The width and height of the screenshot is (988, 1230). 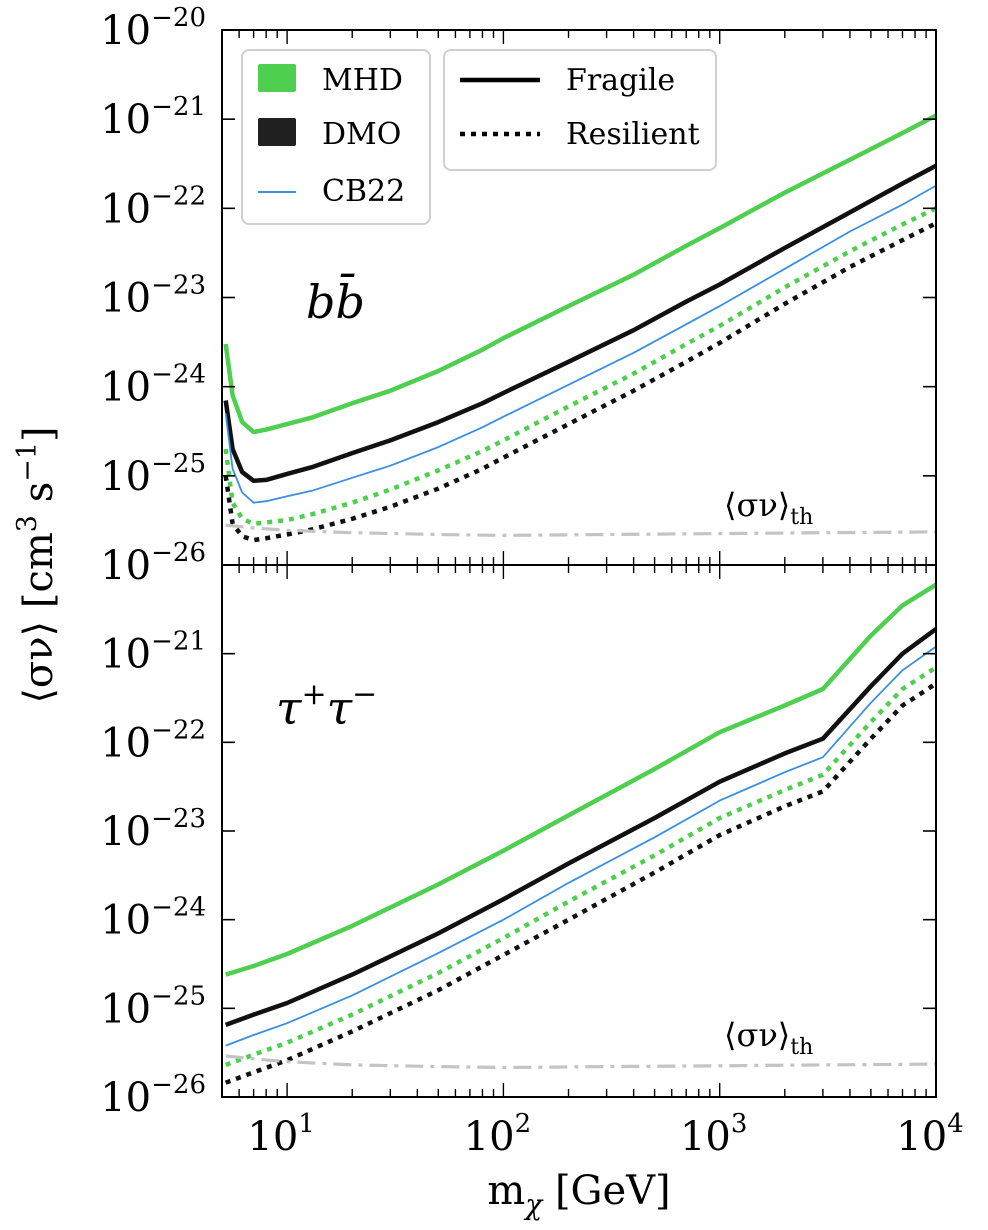 I want to click on thermal-label-bb: ⟨σν⟩th, so click(x=768, y=508).